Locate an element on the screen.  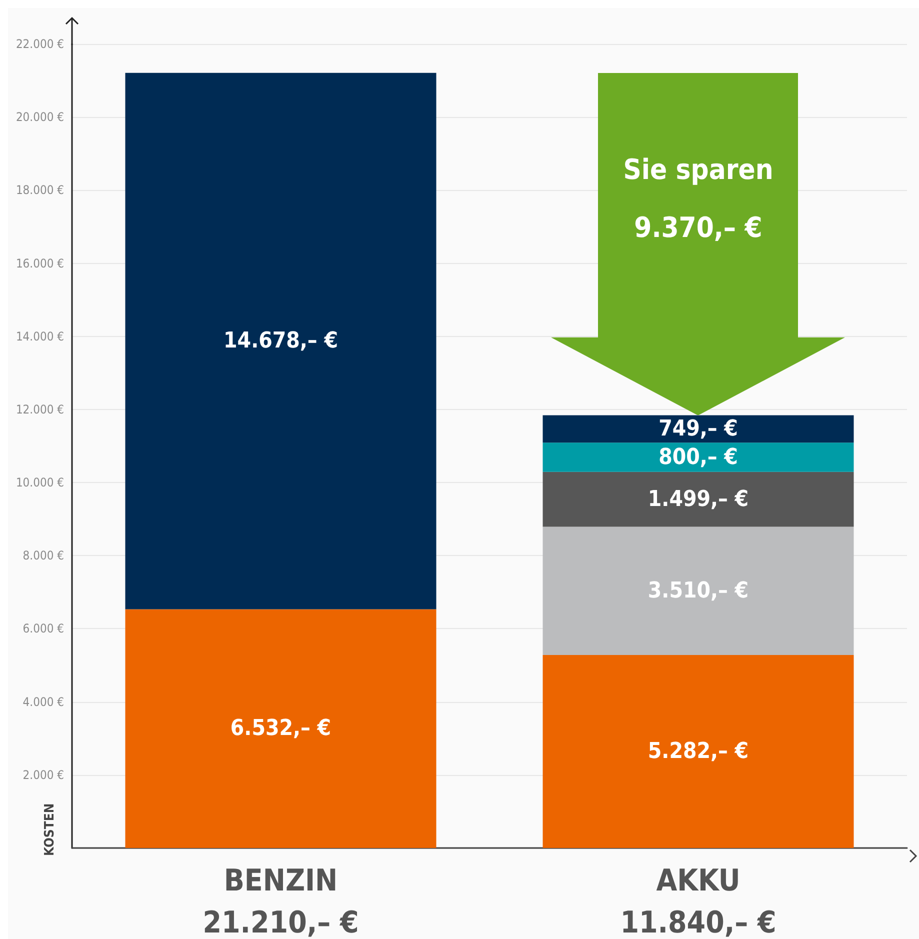
y-tick-label: 14.000 € is located at coordinates (40, 336).